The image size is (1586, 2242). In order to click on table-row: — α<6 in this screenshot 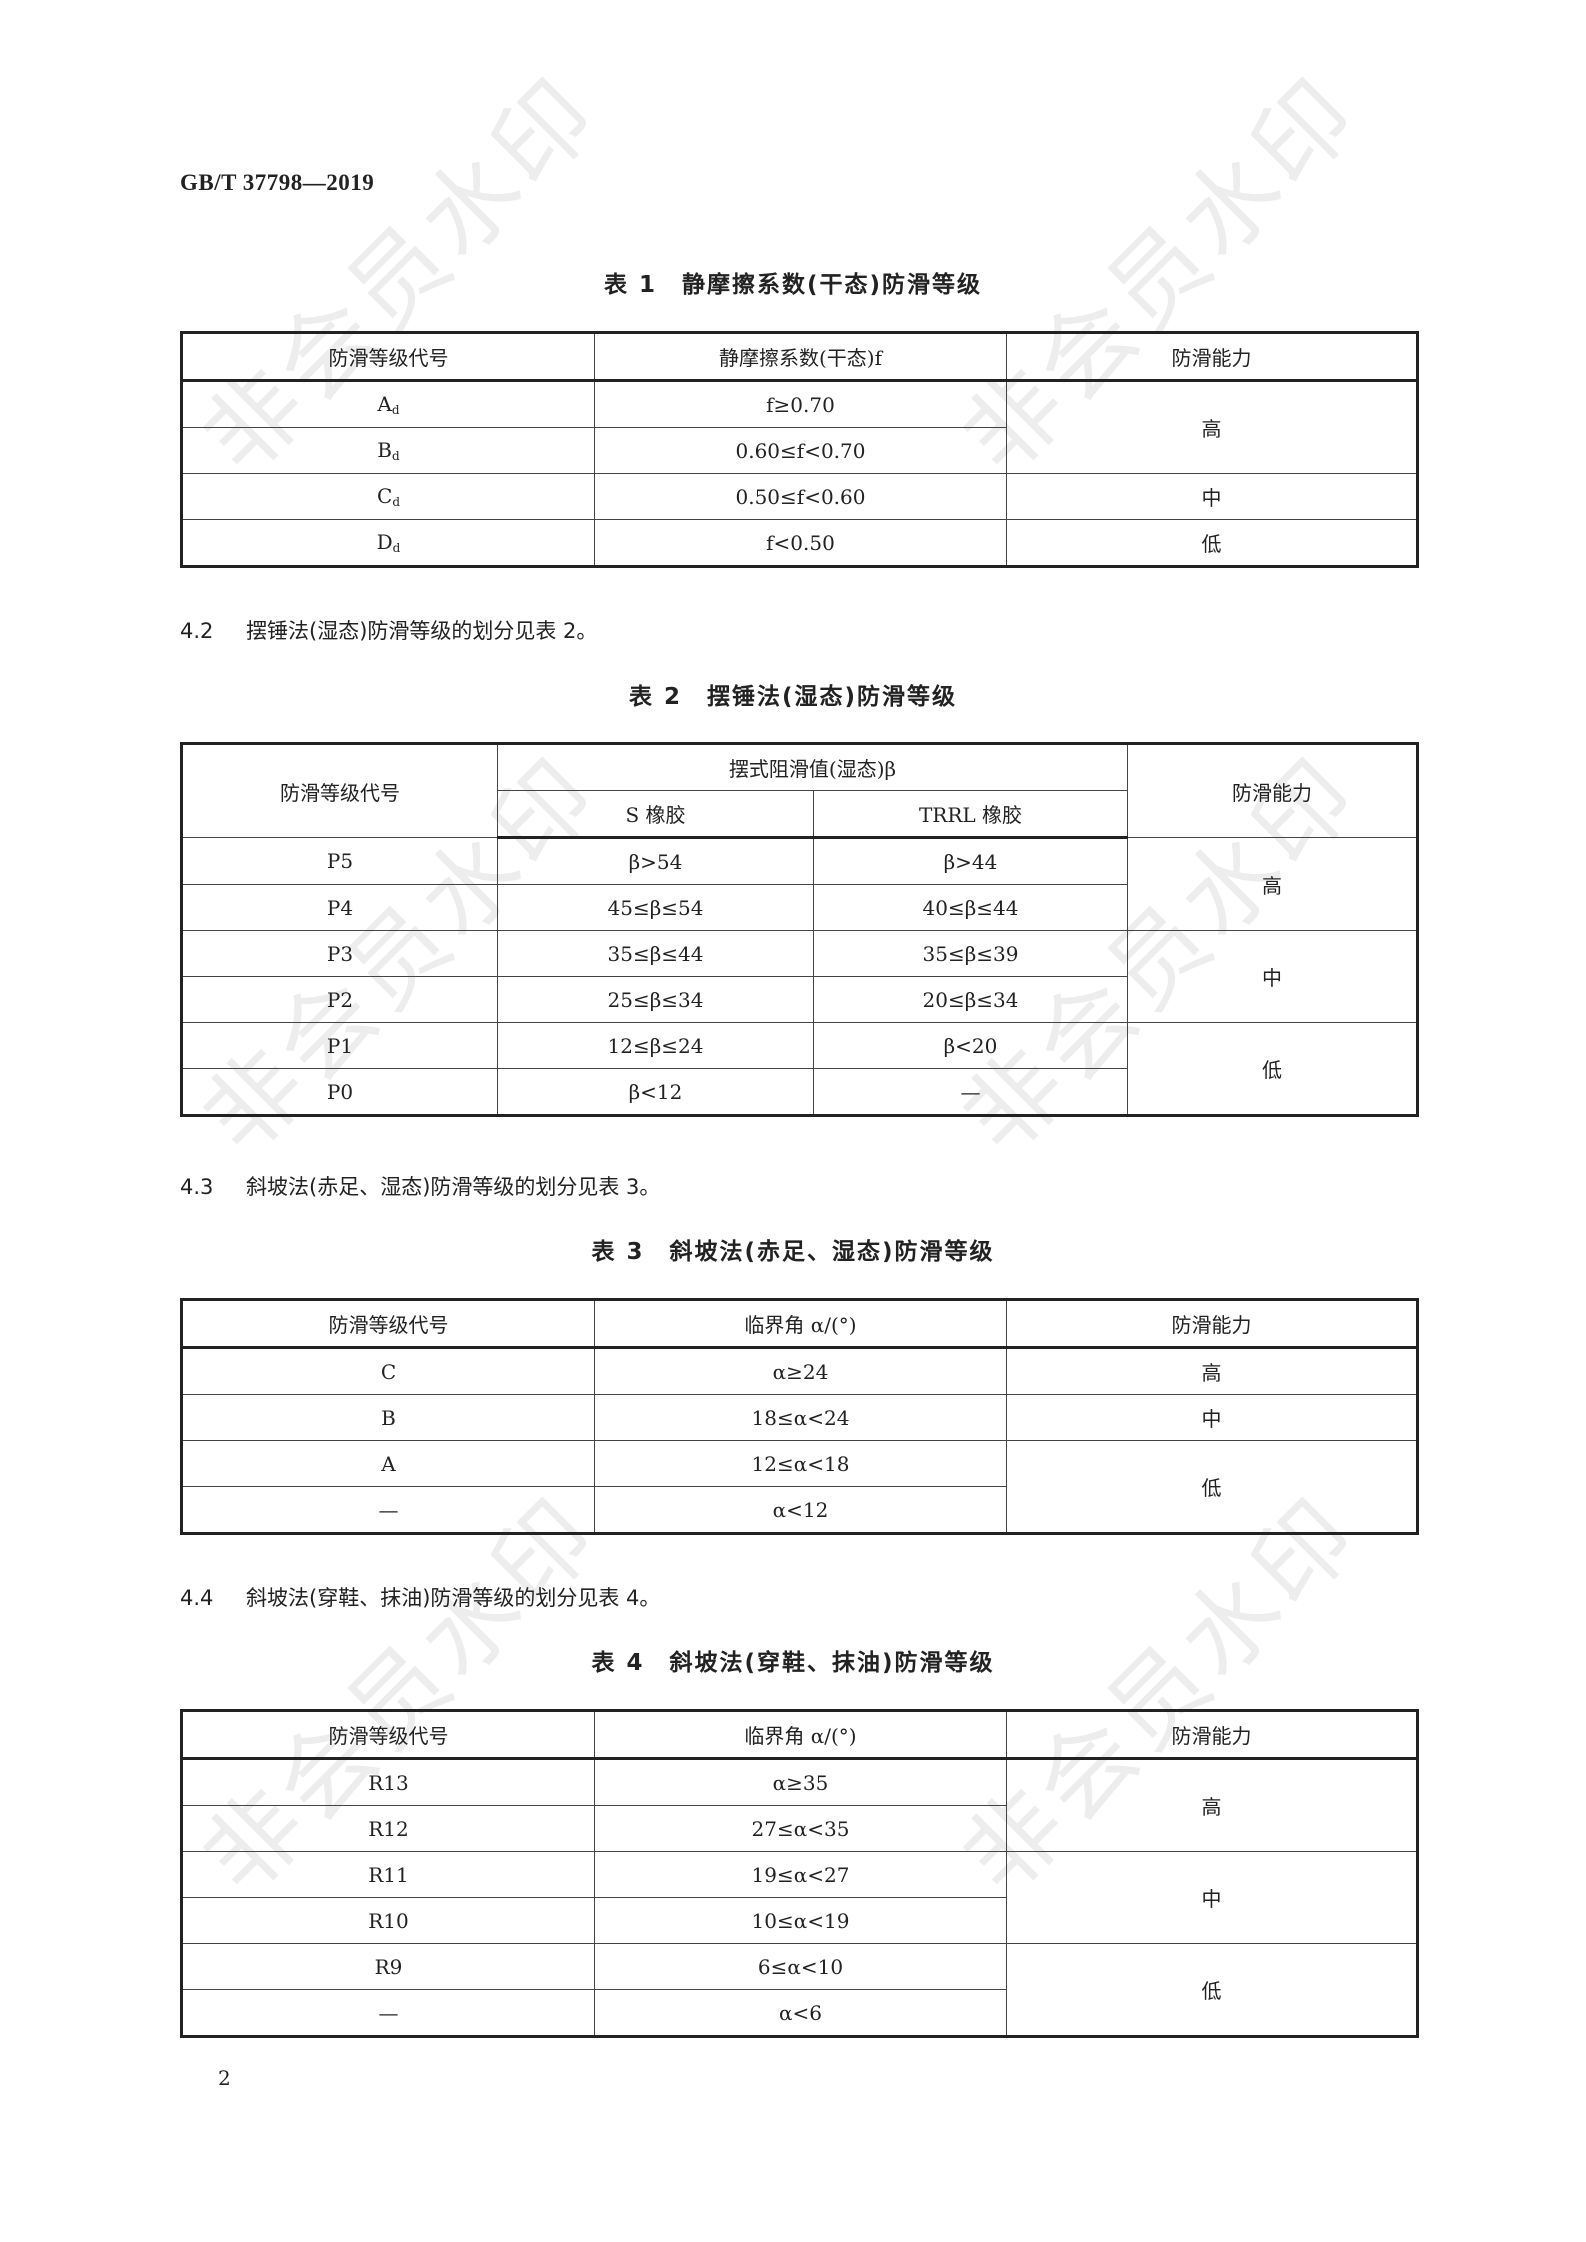, I will do `click(799, 2013)`.